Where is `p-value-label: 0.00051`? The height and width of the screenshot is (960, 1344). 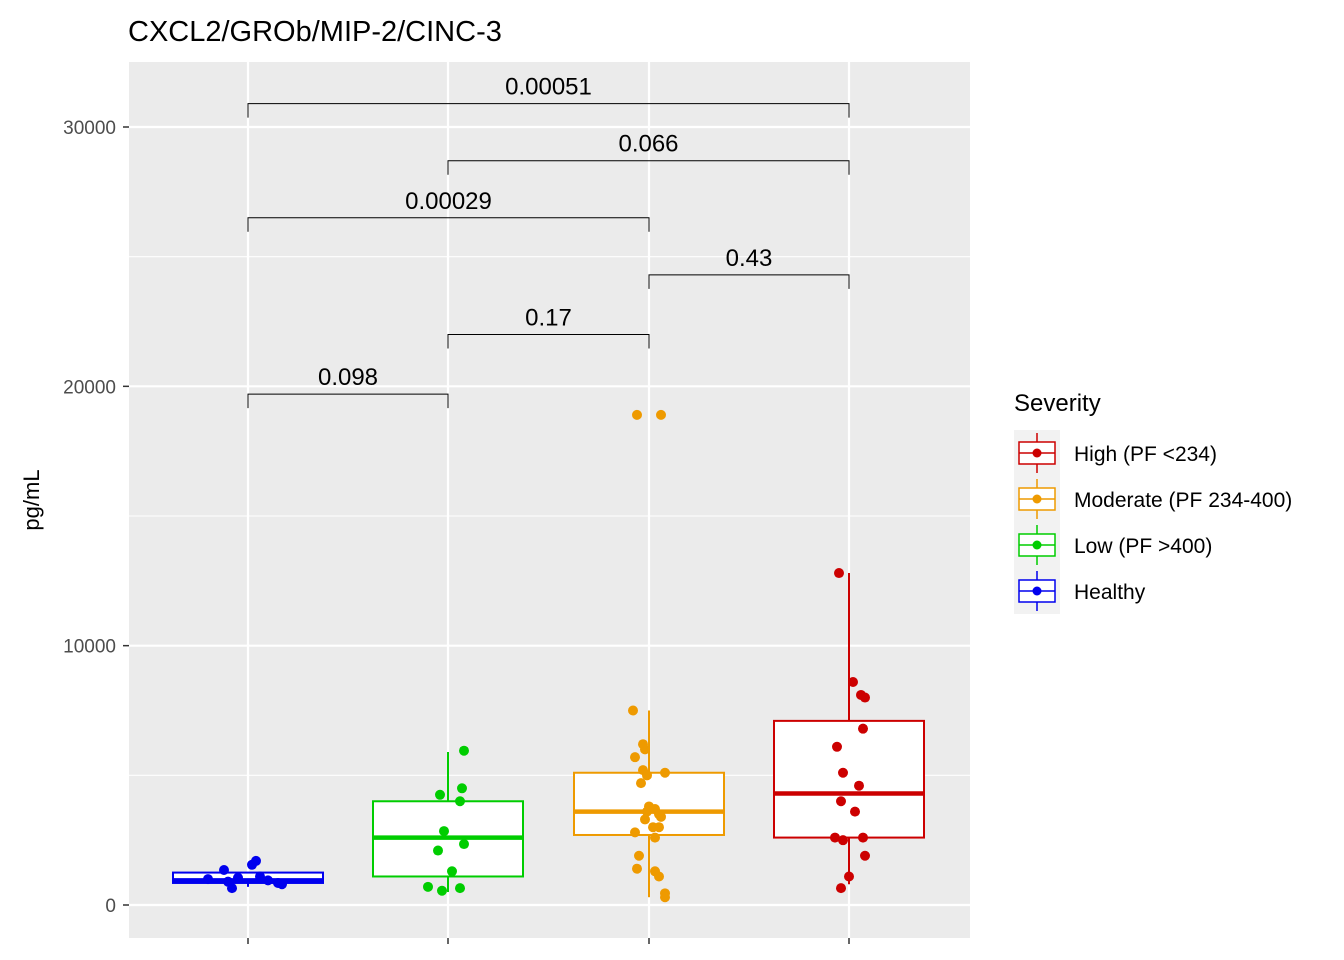
p-value-label: 0.00051 is located at coordinates (548, 87).